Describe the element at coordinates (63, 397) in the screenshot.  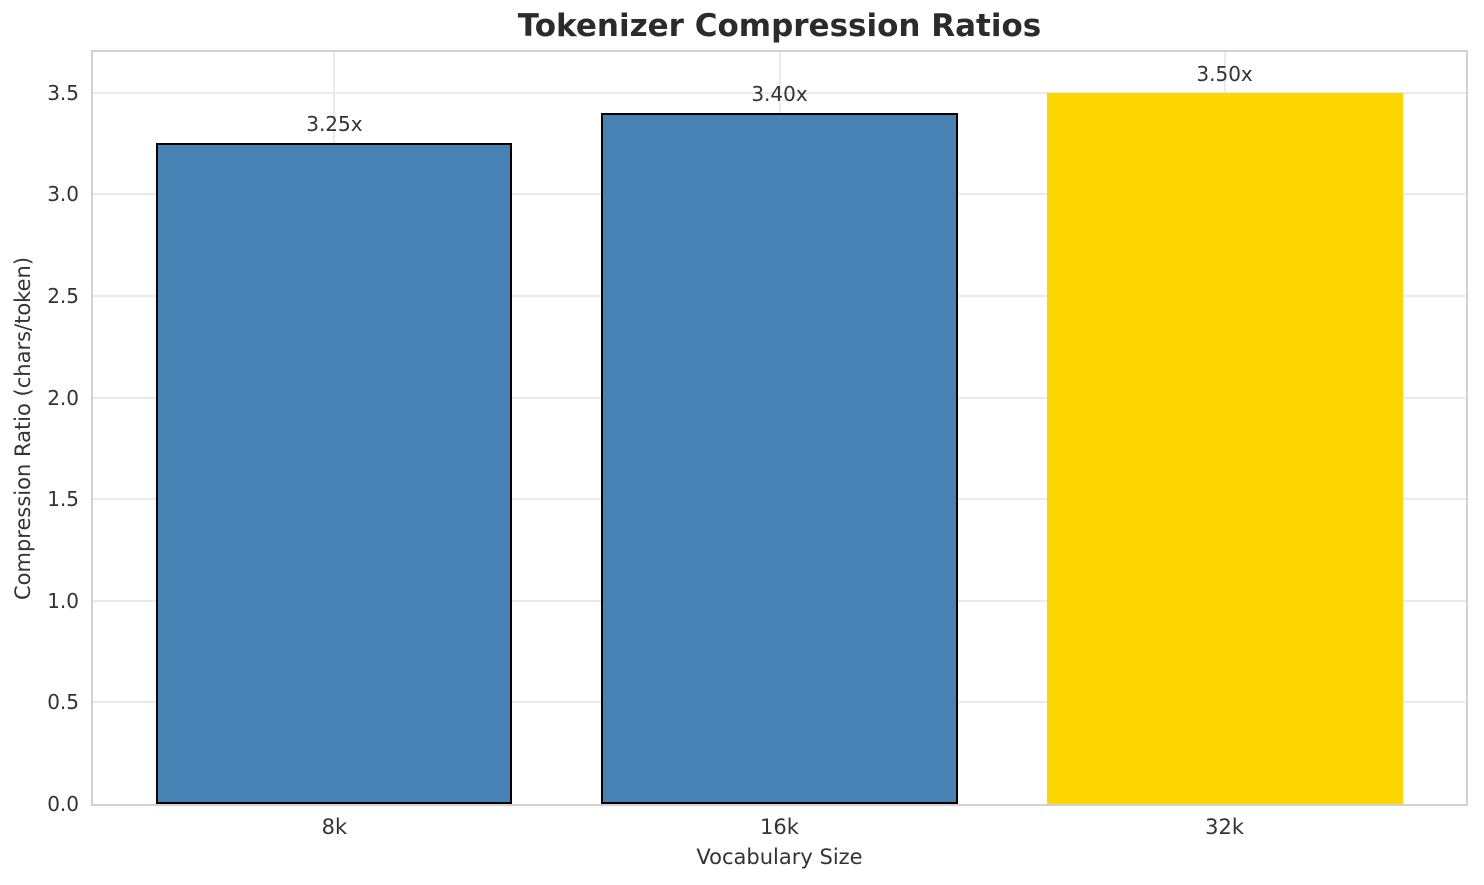
I see `y-tick-label: 2.0` at that location.